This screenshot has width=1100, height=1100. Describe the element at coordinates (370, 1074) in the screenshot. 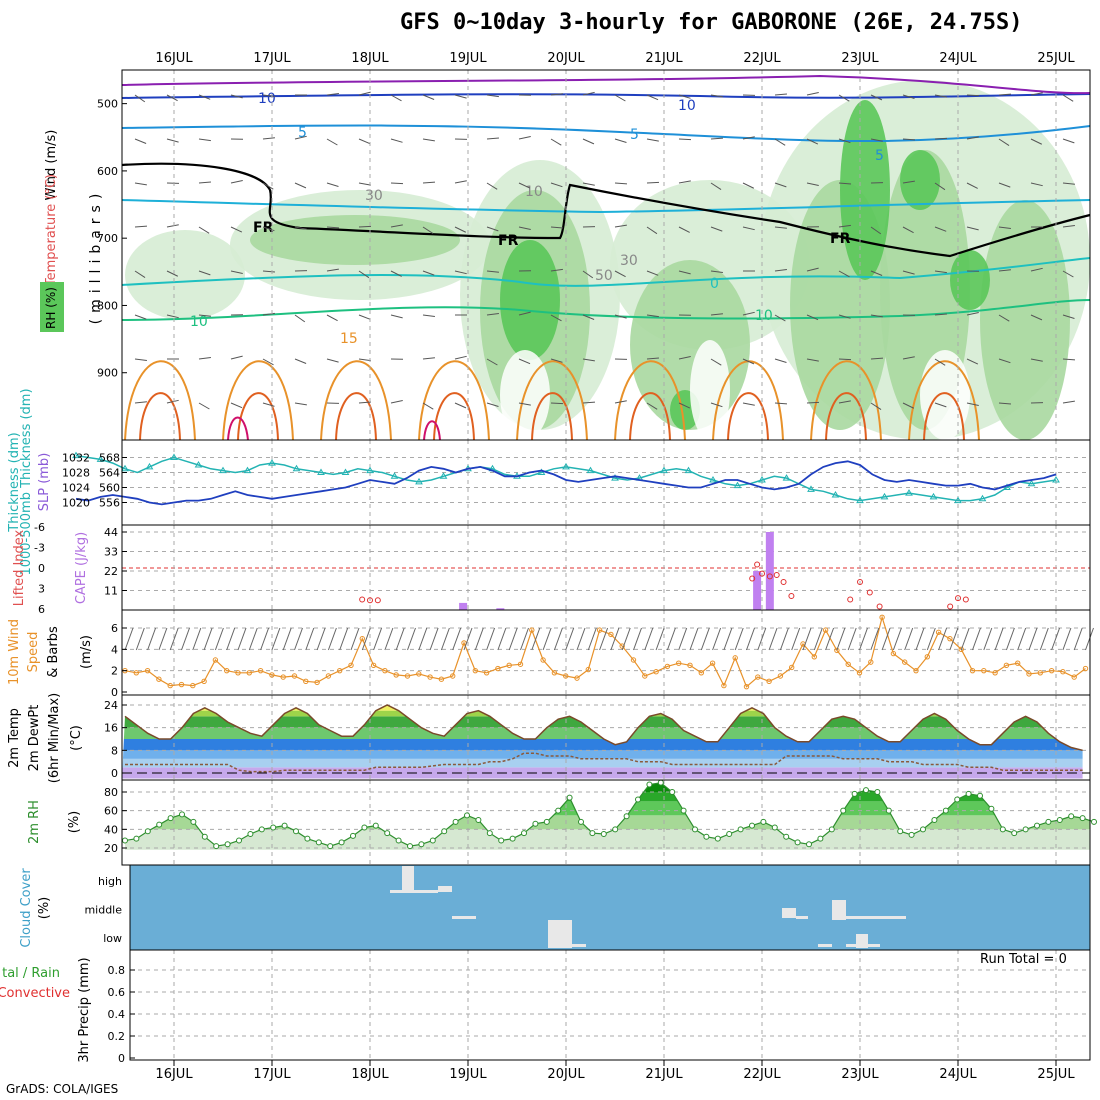

I see `date-label-bottom: 18JUL` at that location.